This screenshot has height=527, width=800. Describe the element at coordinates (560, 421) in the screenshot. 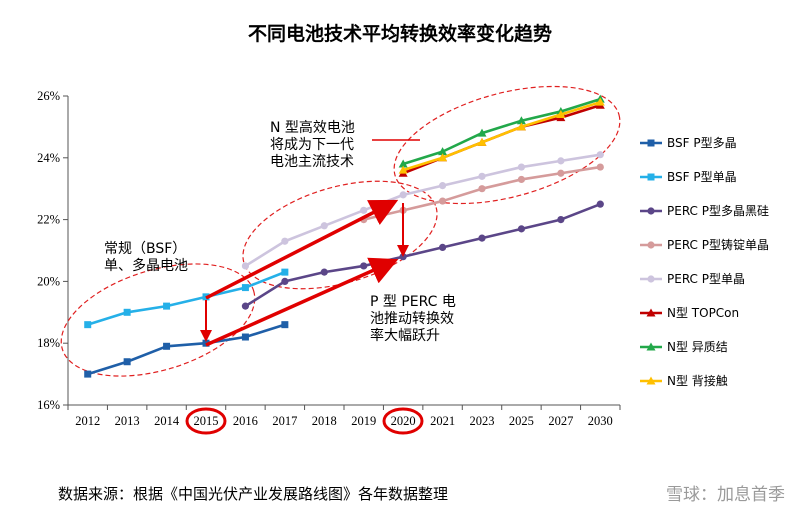

I see `x-tick-label: 2027` at that location.